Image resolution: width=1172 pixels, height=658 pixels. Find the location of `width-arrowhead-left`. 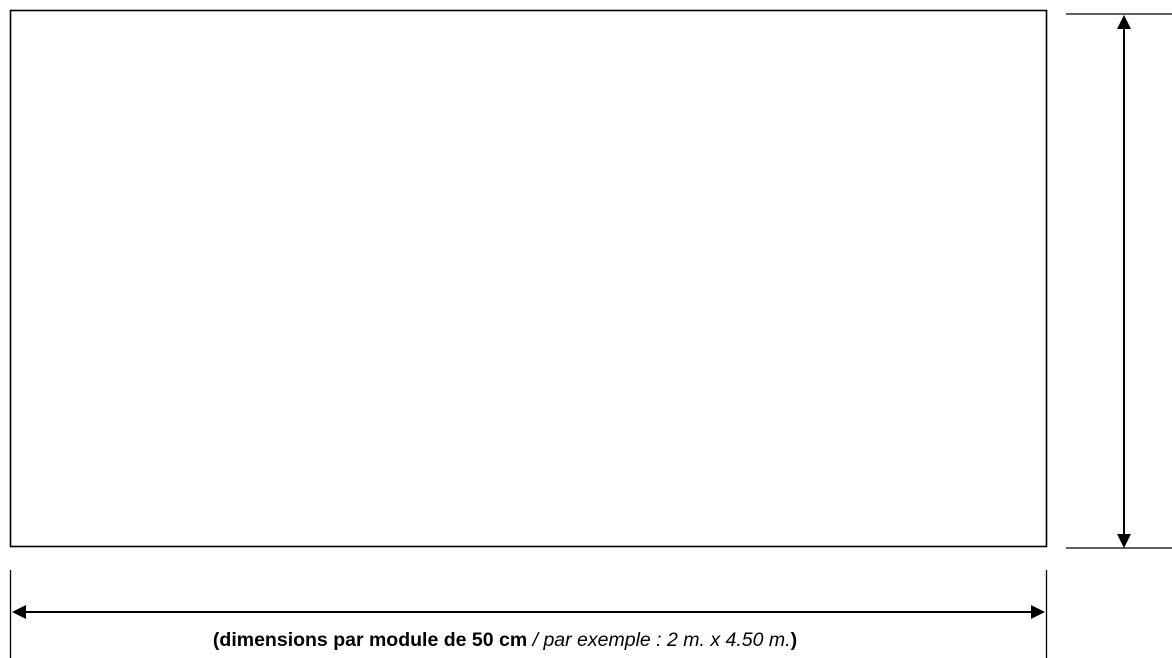

width-arrowhead-left is located at coordinates (19, 612).